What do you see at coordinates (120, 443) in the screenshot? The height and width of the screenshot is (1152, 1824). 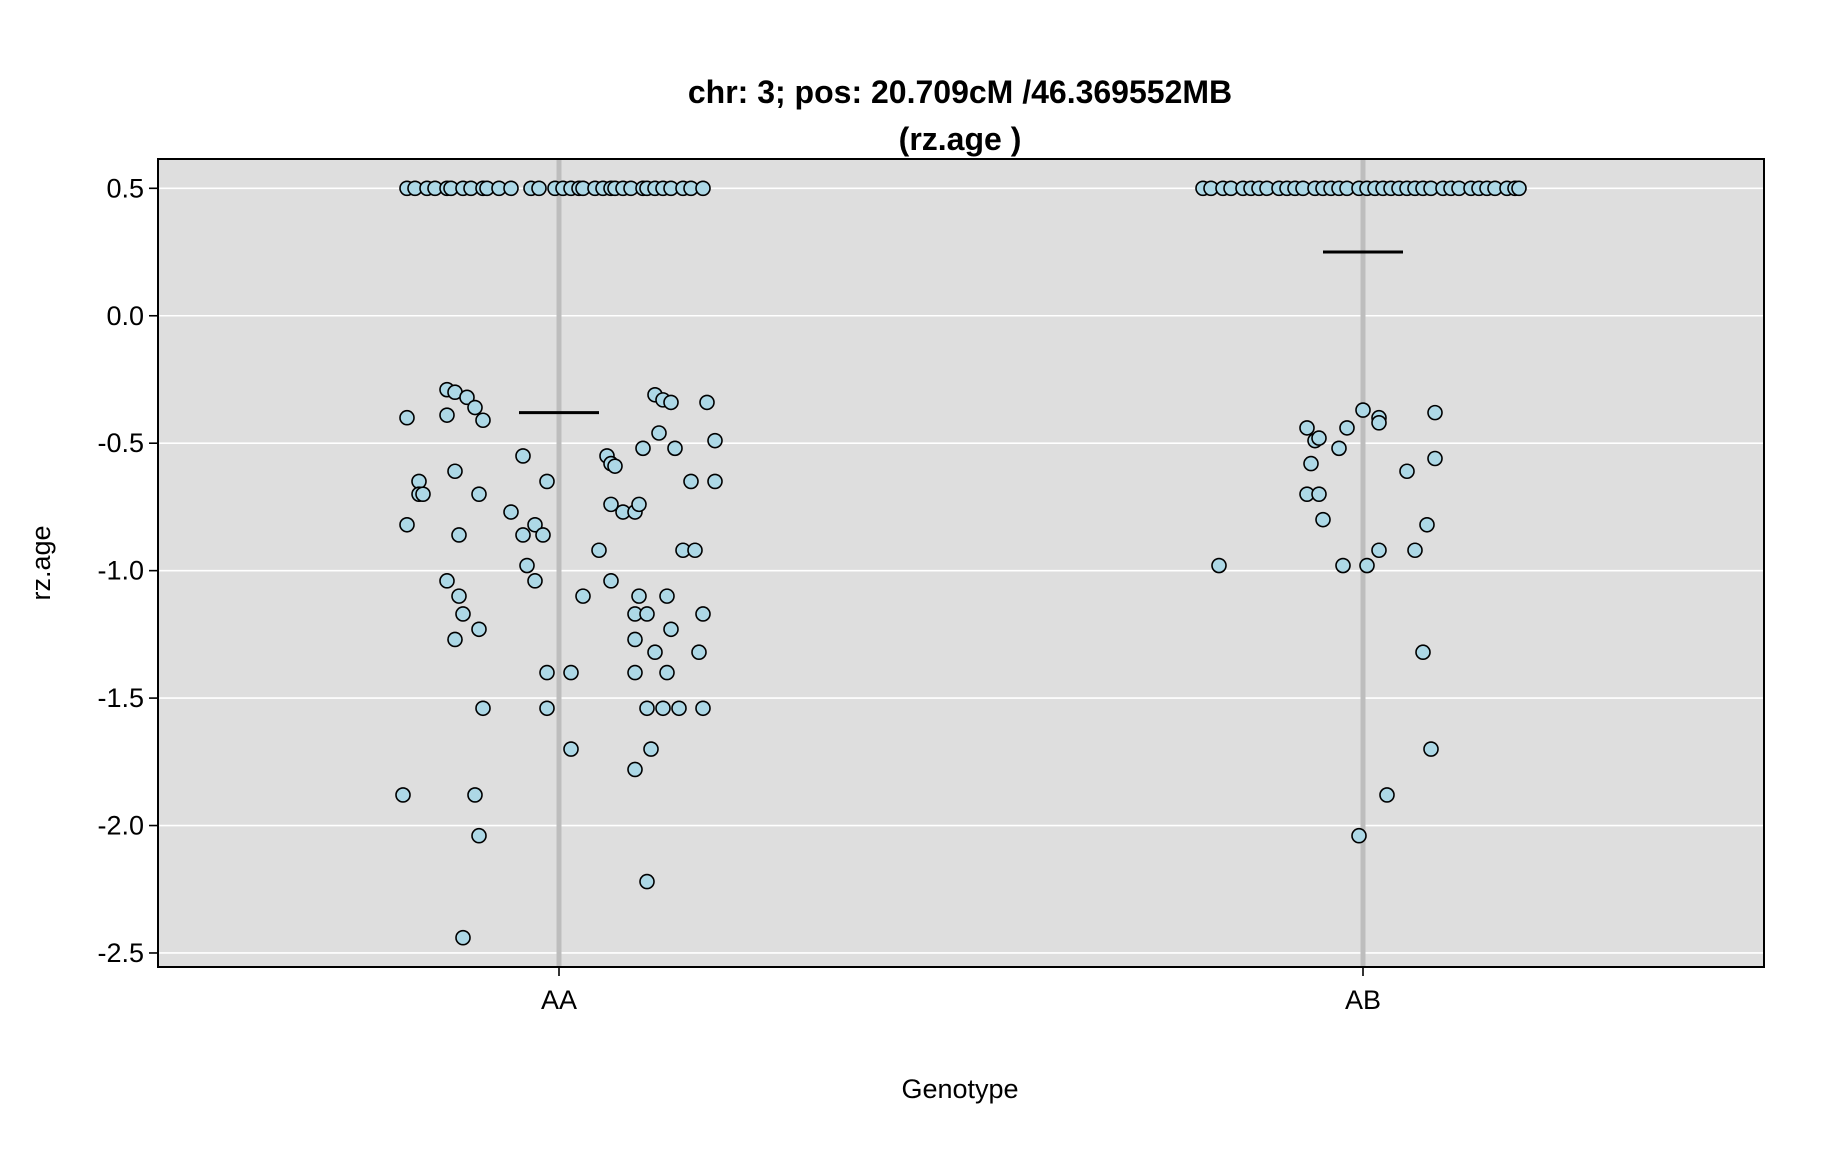 I see `y-tick-label: -0.5` at bounding box center [120, 443].